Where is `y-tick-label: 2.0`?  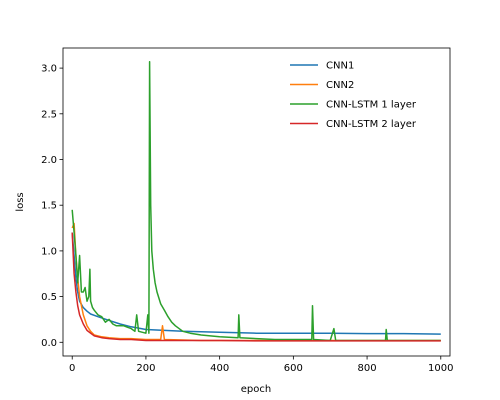 y-tick-label: 2.0 is located at coordinates (49, 160).